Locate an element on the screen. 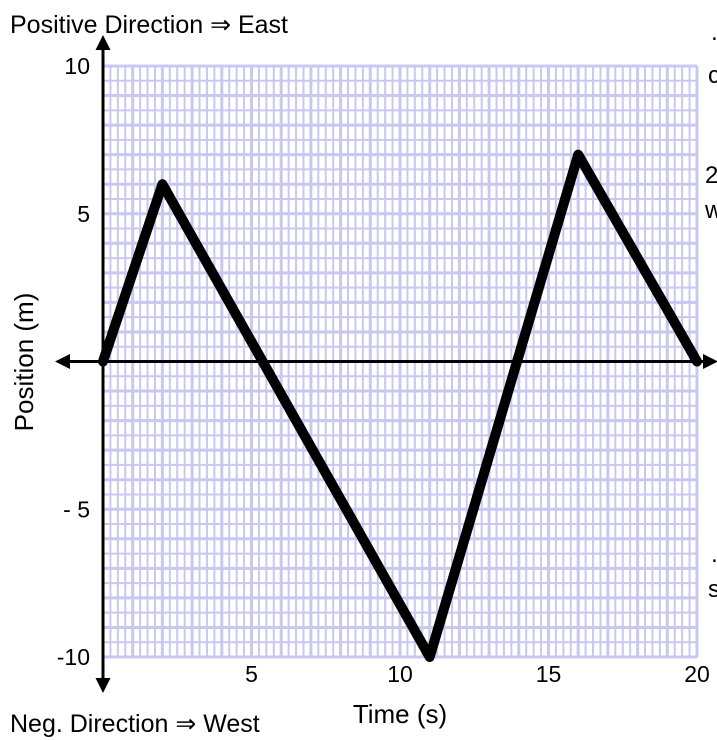 This screenshot has width=717, height=740. cropped-text-4: w is located at coordinates (710, 210).